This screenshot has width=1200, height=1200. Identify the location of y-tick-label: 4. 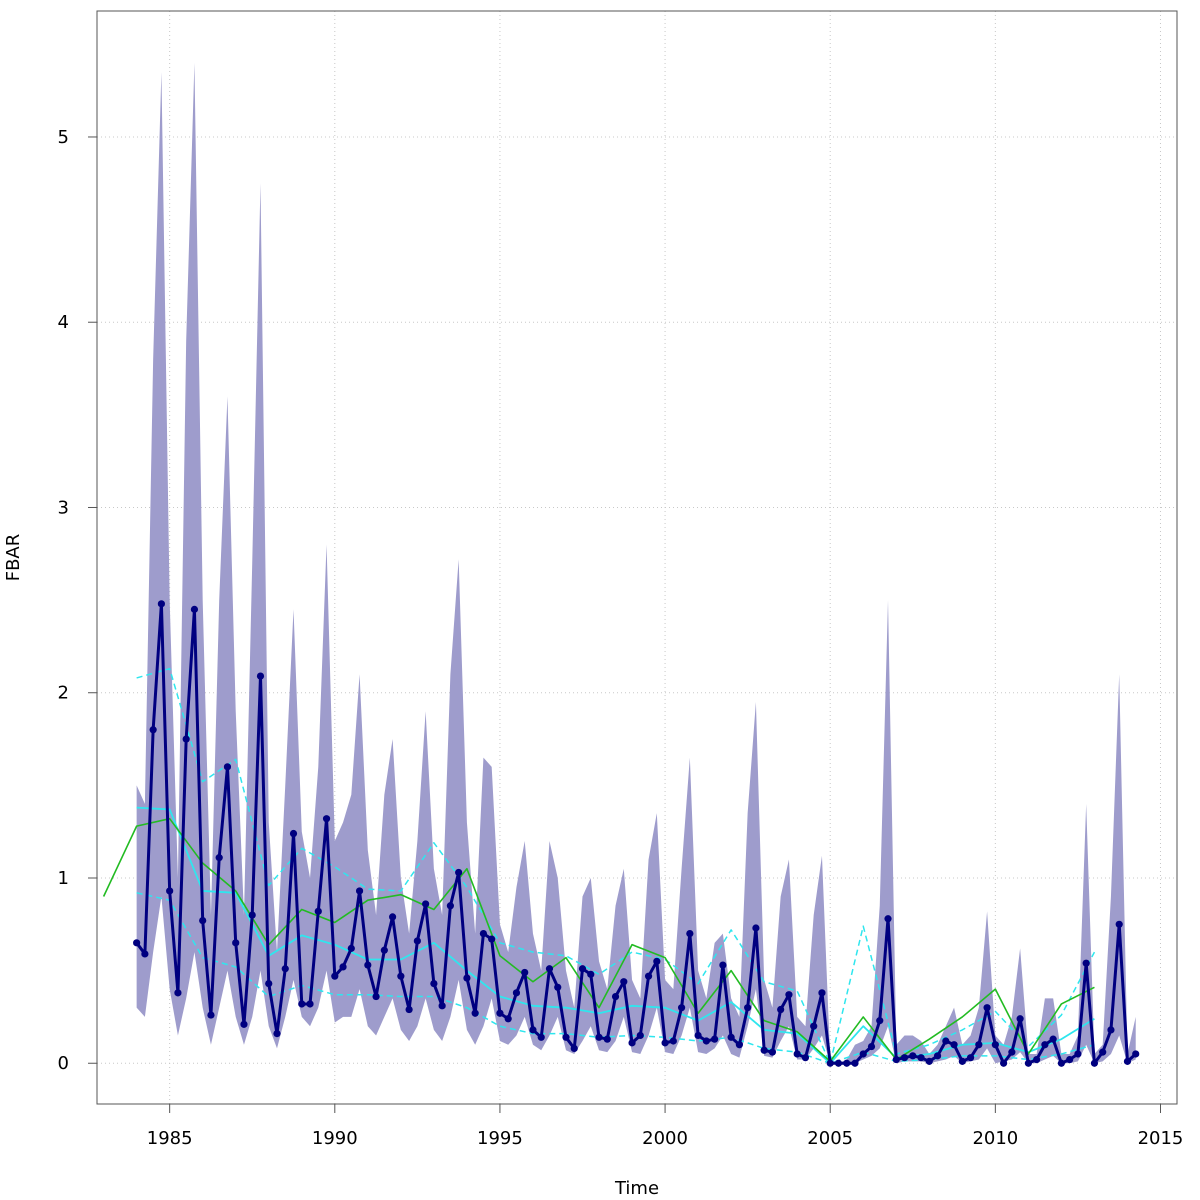
(63, 322).